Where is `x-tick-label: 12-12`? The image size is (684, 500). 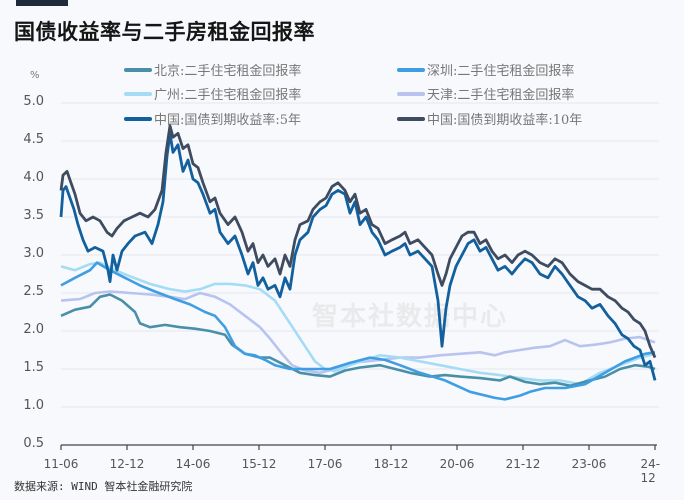
x-tick-label: 12-12 is located at coordinates (127, 464).